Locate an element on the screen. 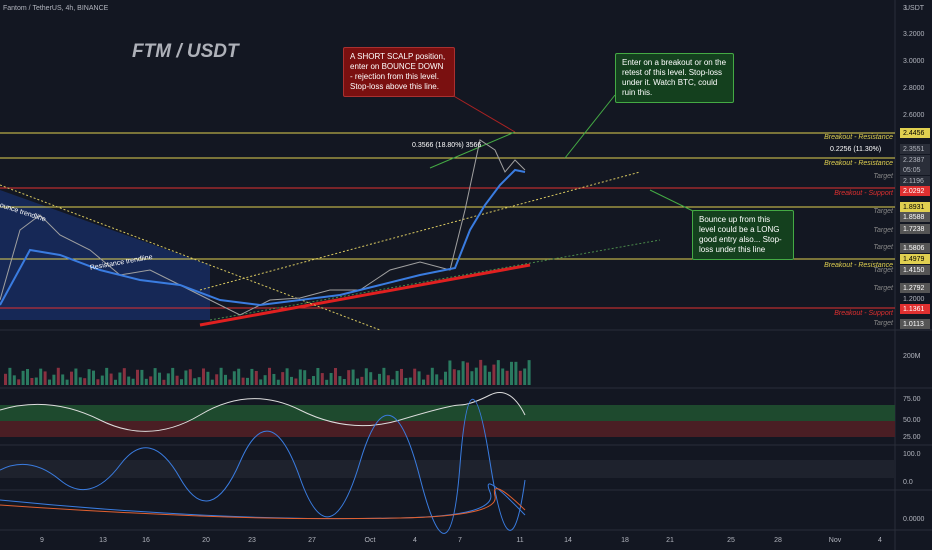 The height and width of the screenshot is (550, 932). indicator-label: 200M is located at coordinates (912, 356).